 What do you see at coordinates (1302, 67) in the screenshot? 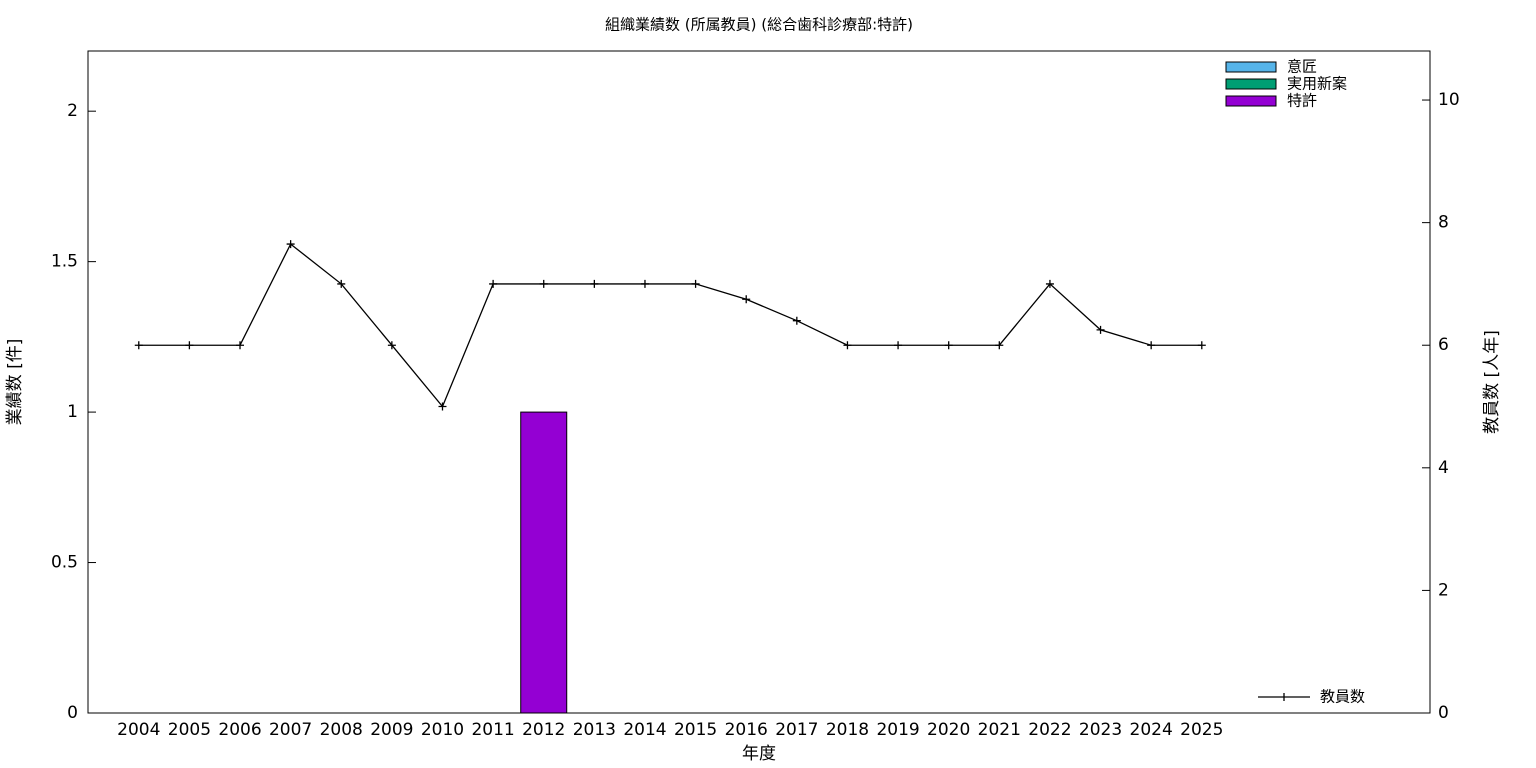
I see `legend-label: 意匠` at bounding box center [1302, 67].